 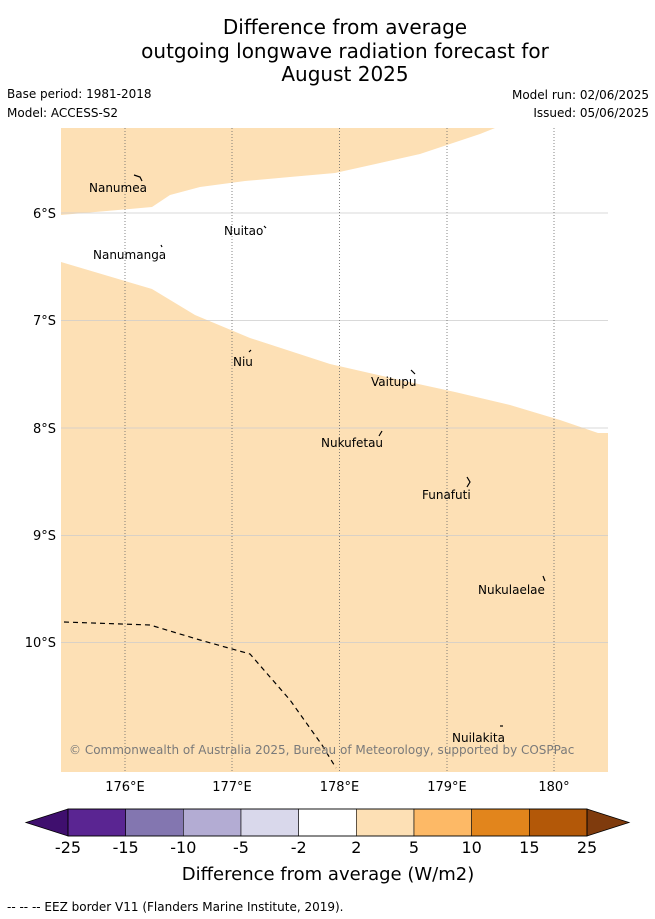 I want to click on lon-label-176e: 176°E, so click(x=125, y=787).